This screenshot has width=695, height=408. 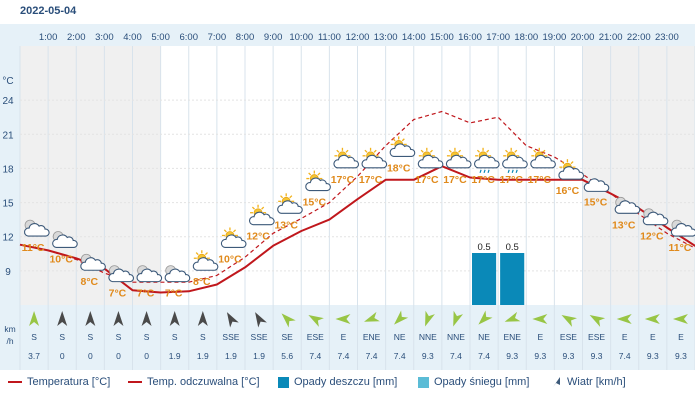 What do you see at coordinates (428, 337) in the screenshot?
I see `wind-direction: NNE` at bounding box center [428, 337].